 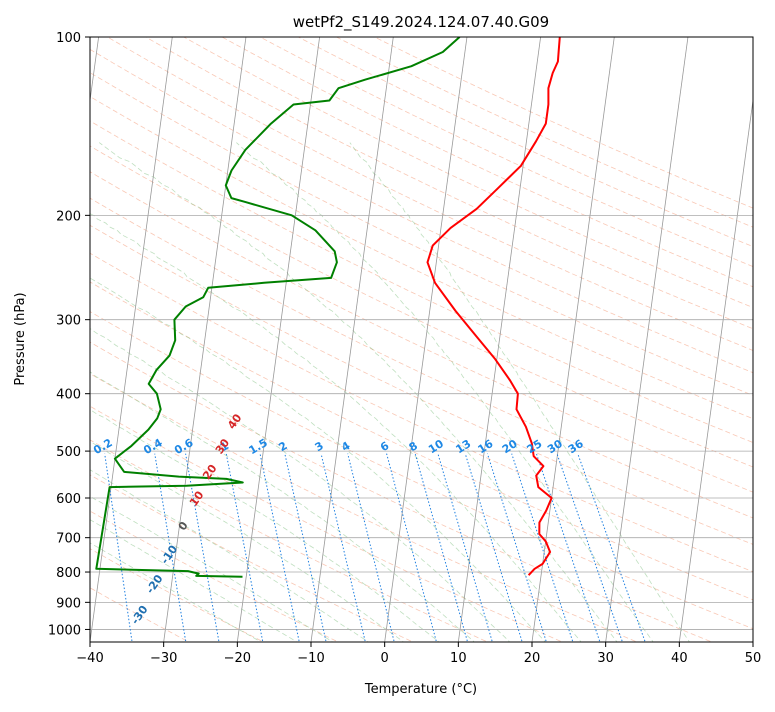 I want to click on mixing-ratio-label: 3, so click(x=319, y=446).